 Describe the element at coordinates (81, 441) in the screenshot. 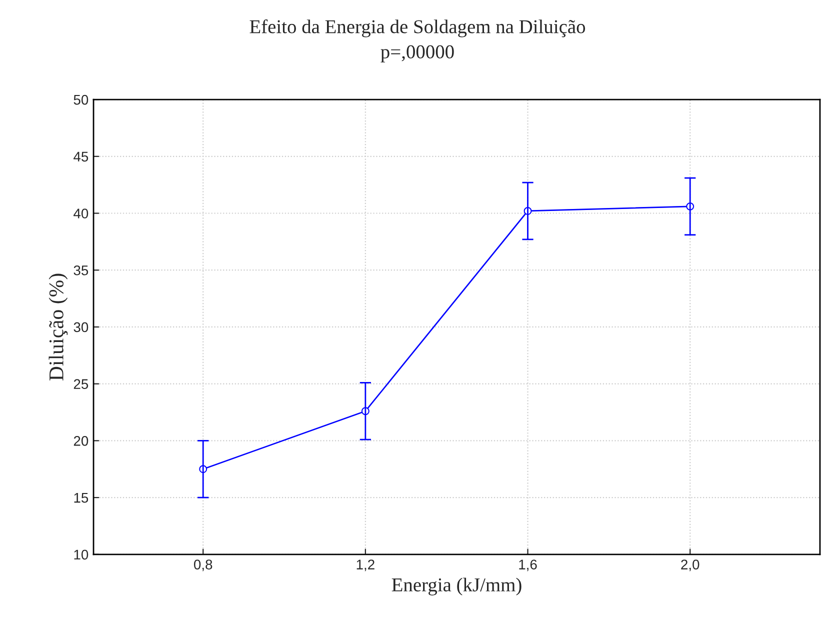

I see `y-tick-label: 20` at that location.